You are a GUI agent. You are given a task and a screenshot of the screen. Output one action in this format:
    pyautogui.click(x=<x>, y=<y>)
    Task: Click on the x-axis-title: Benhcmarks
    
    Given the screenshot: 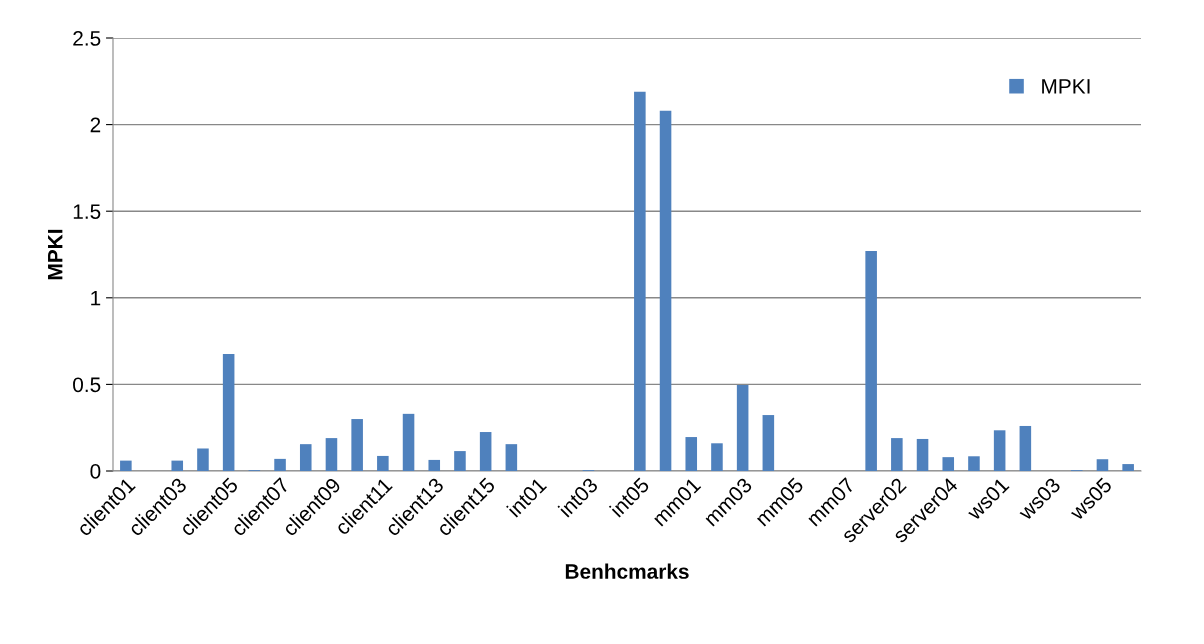 What is the action you would take?
    pyautogui.click(x=627, y=571)
    